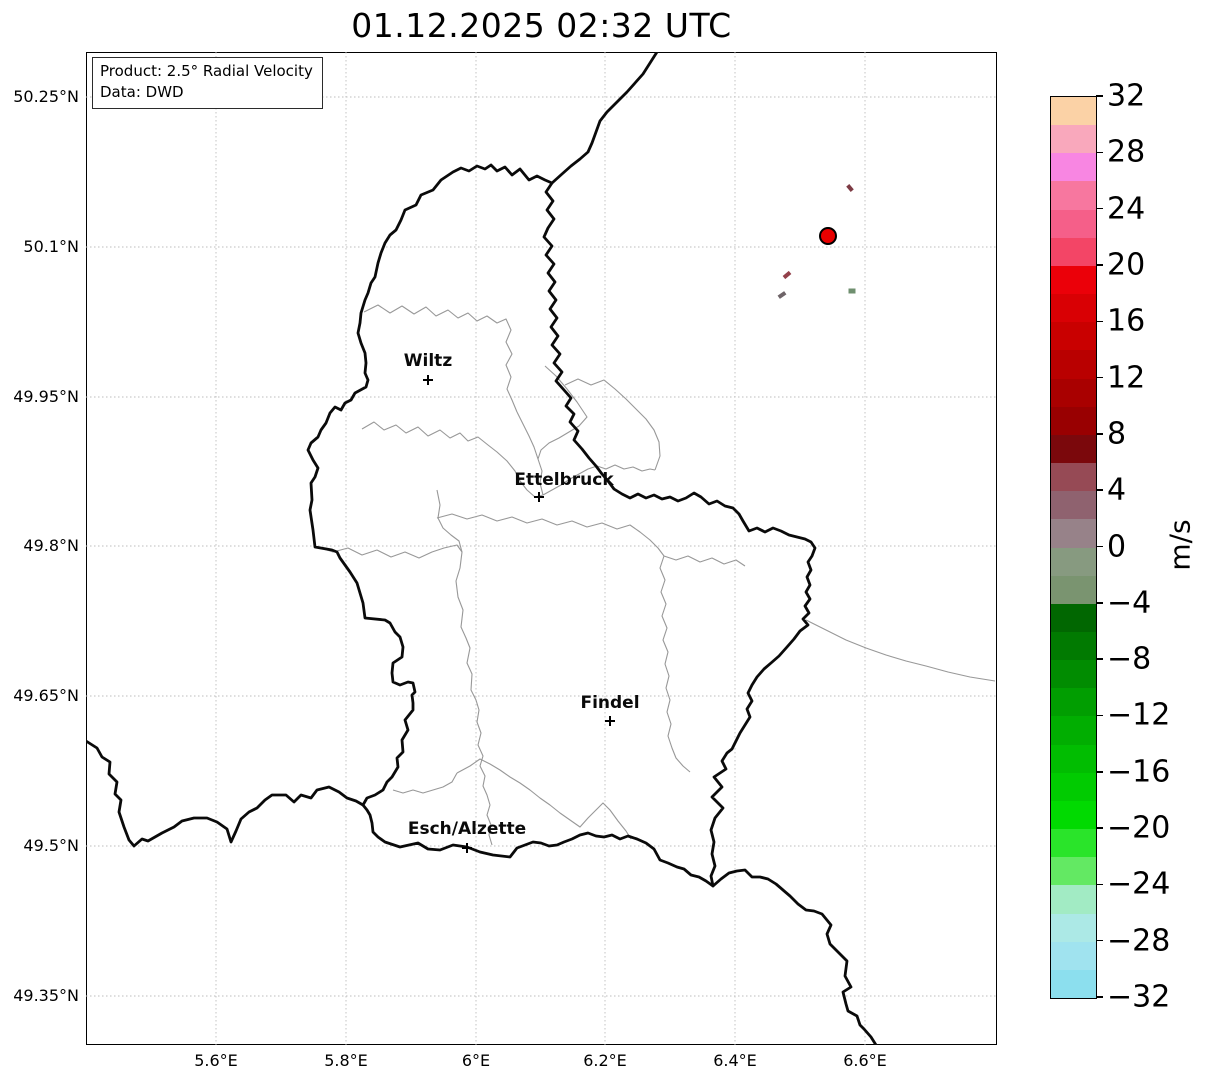  What do you see at coordinates (1139, 997) in the screenshot?
I see `colorbar-tick-label-16: −32` at bounding box center [1139, 997].